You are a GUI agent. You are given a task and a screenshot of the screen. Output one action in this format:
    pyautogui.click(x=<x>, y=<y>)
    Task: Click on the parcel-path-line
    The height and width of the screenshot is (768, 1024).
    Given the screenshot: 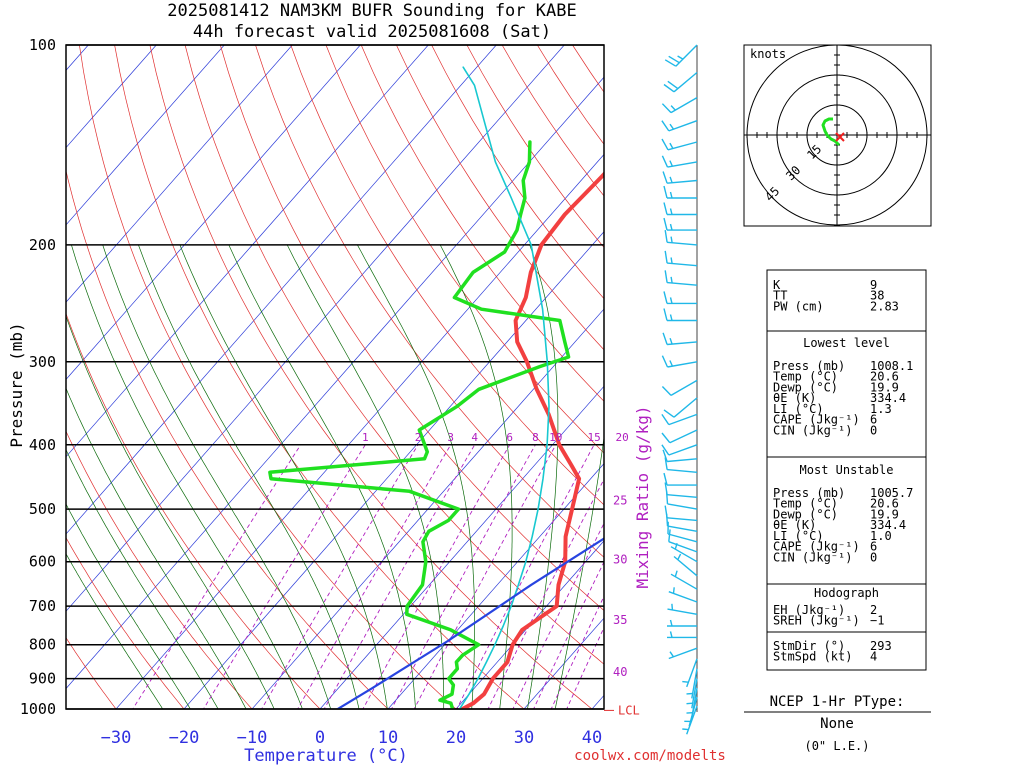 What is the action you would take?
    pyautogui.click(x=504, y=387)
    